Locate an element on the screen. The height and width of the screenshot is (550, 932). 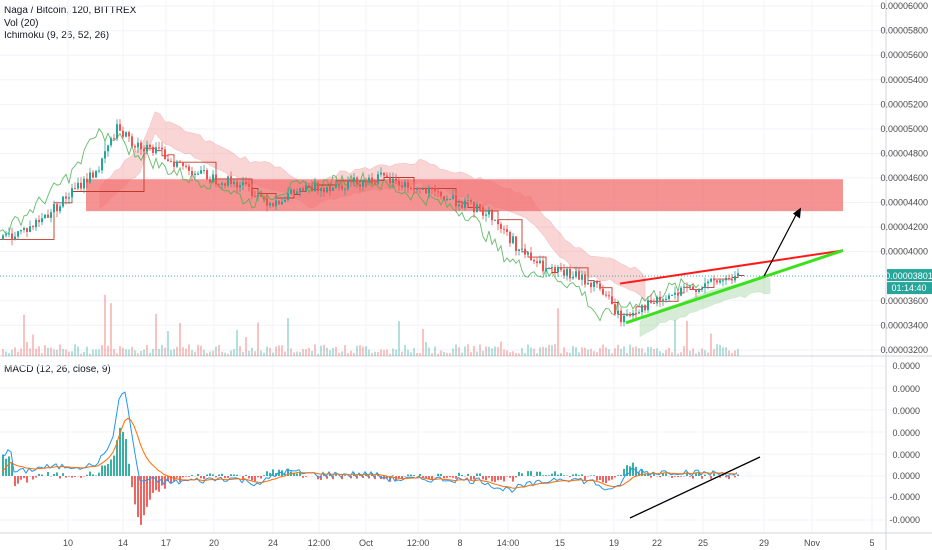
last-price-label: 0.00003801 is located at coordinates (908, 276).